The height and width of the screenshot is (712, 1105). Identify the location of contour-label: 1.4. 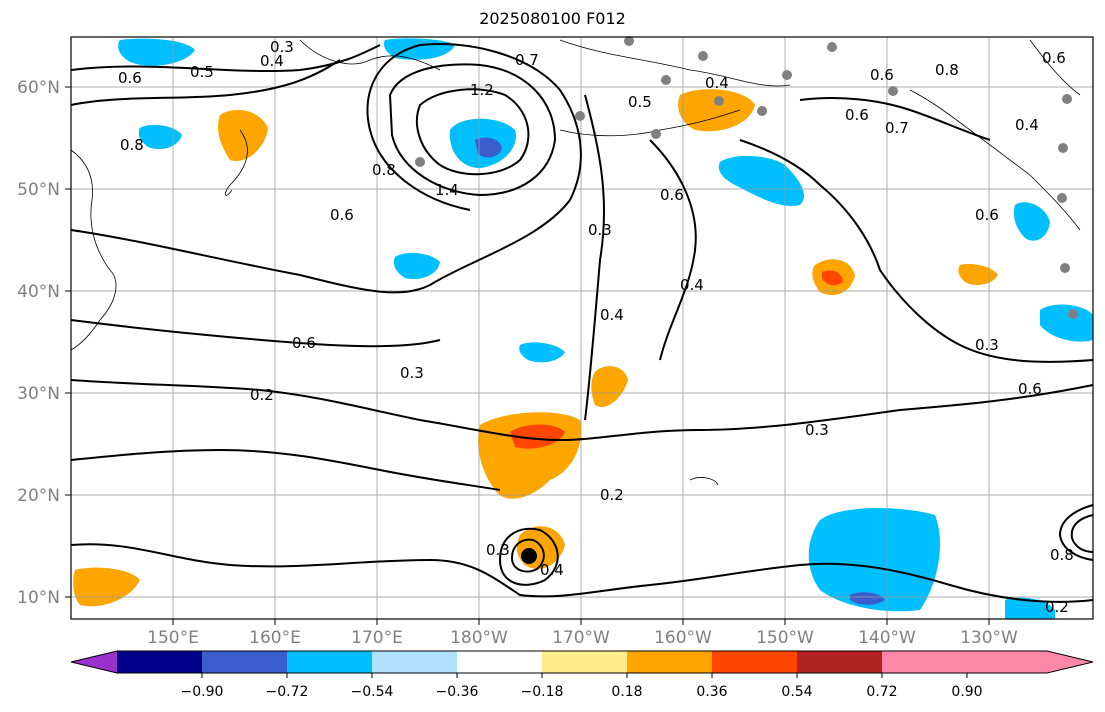
(447, 190).